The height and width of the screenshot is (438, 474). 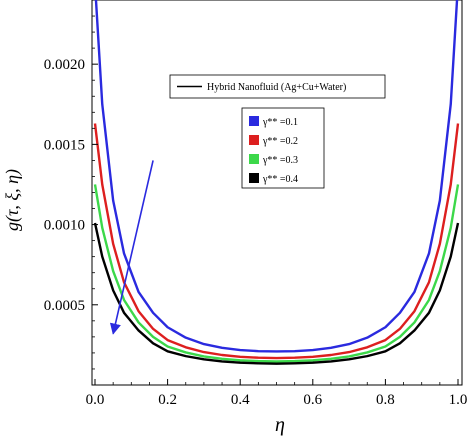 What do you see at coordinates (95, 400) in the screenshot?
I see `x-tick-label: 0.0` at bounding box center [95, 400].